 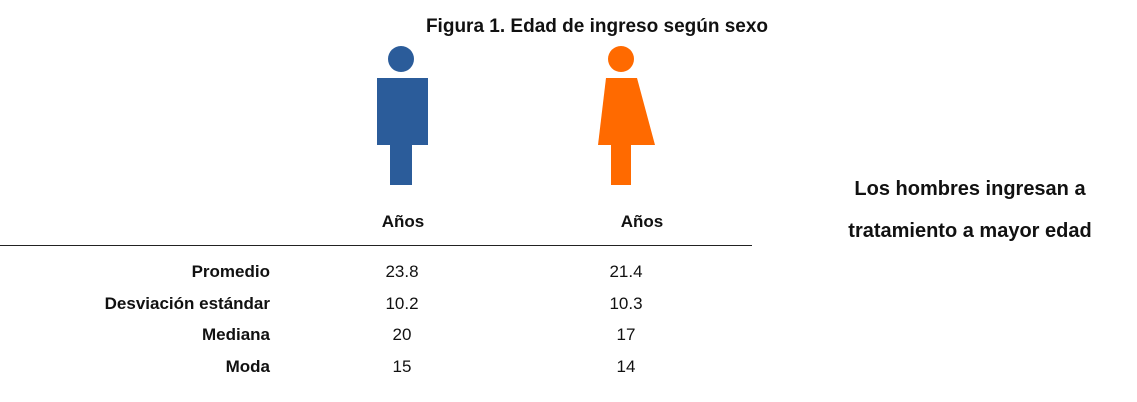 I want to click on male-icon, so click(x=402, y=115).